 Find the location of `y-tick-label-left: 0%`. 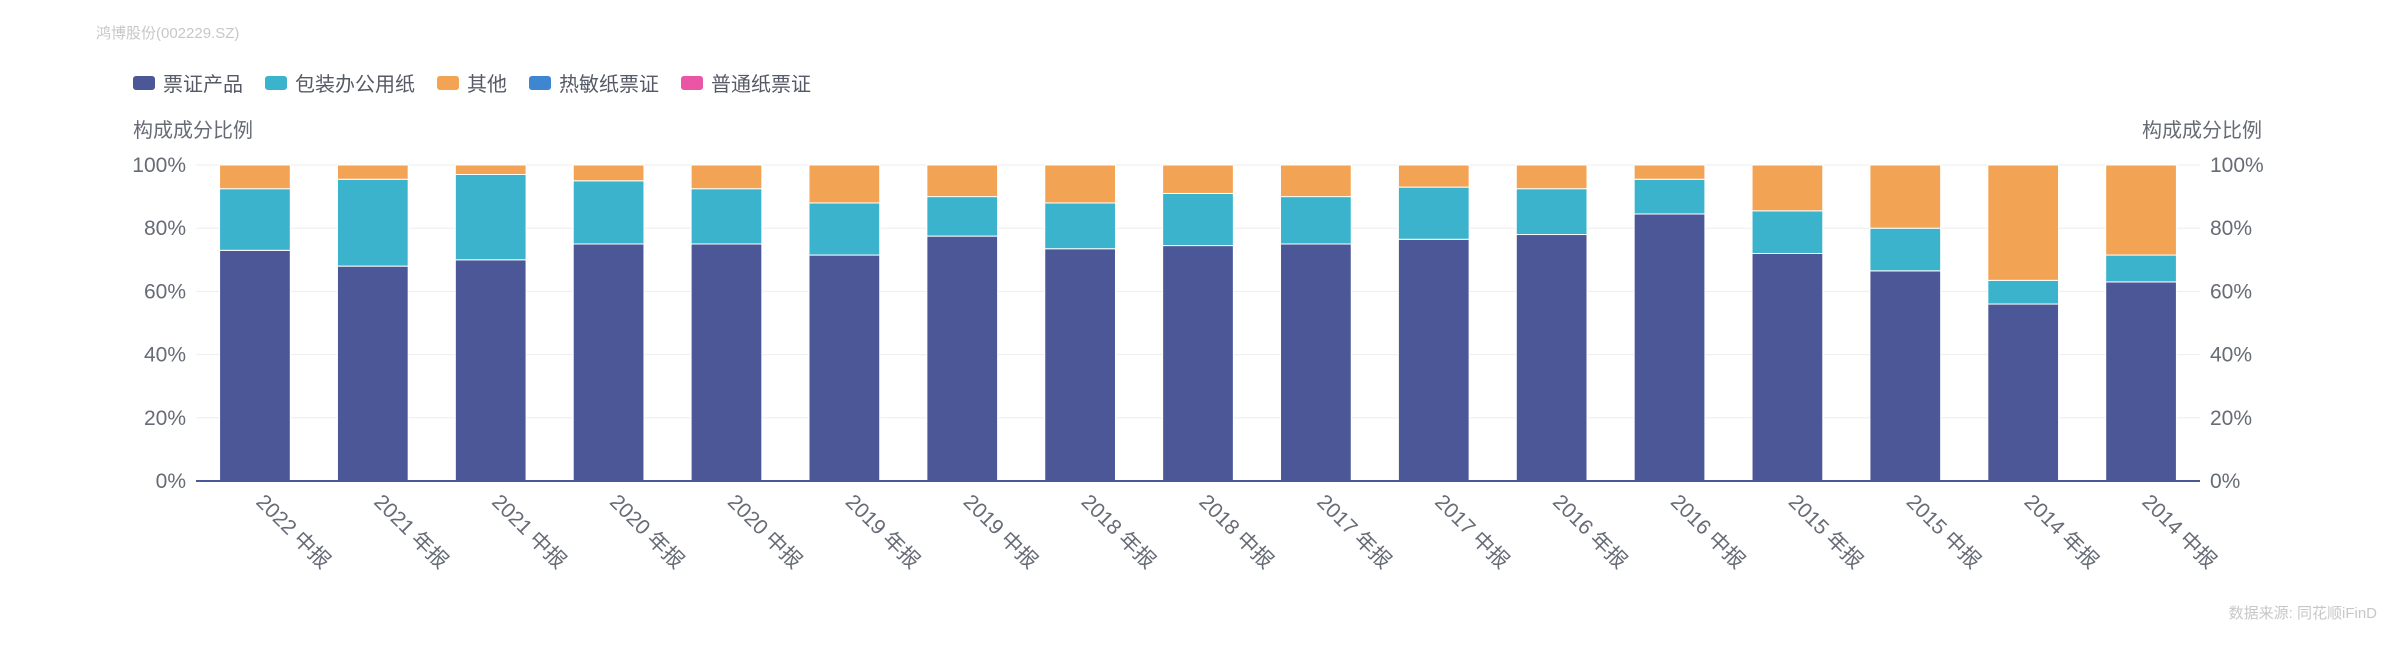

y-tick-label-left: 0% is located at coordinates (171, 481).